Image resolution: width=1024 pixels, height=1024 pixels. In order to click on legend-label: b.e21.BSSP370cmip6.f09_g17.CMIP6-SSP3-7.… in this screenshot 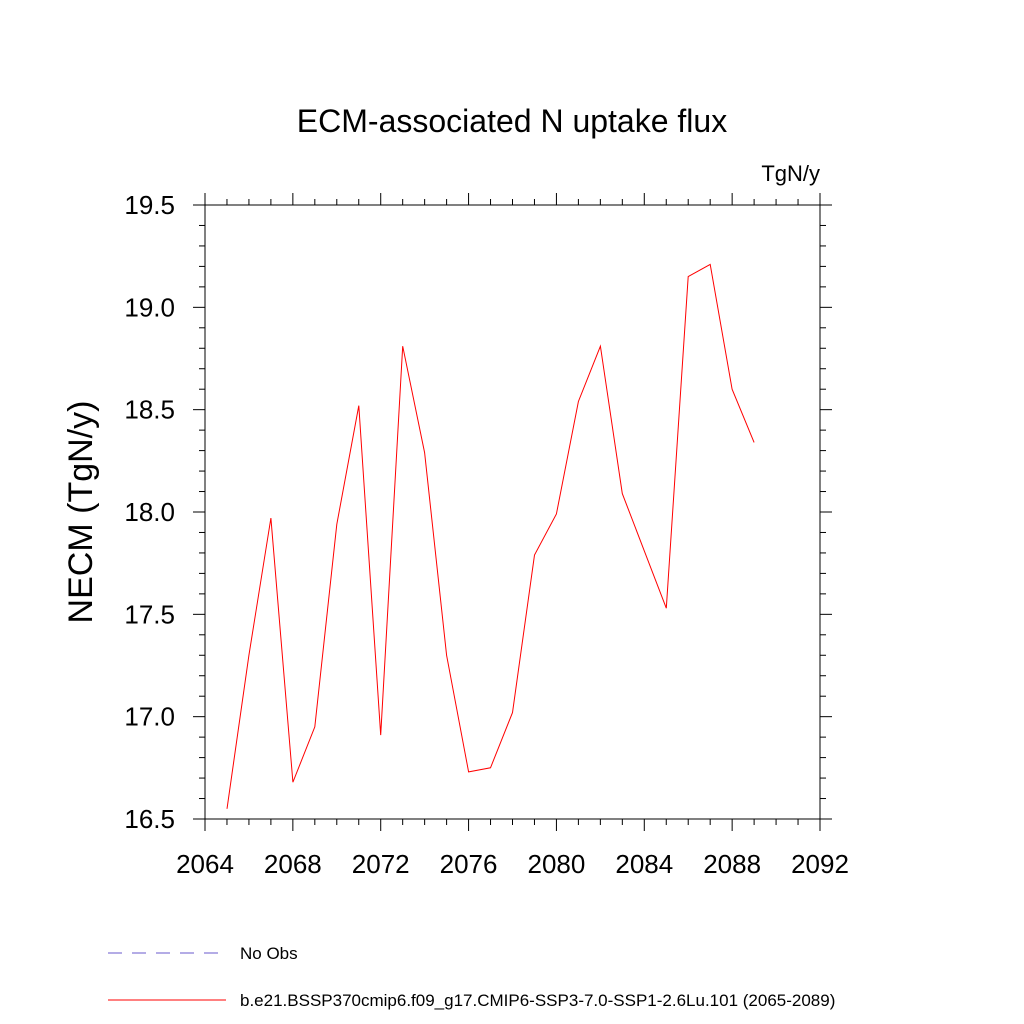, I will do `click(537, 1000)`.